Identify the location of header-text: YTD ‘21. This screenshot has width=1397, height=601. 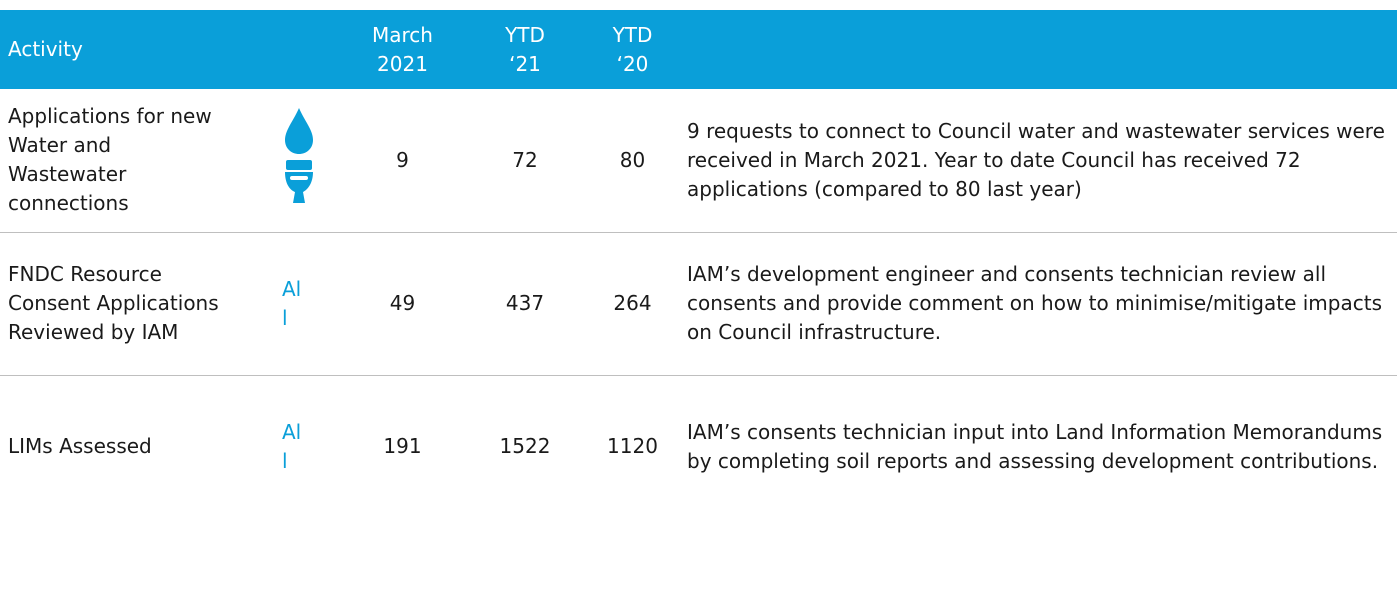
(525, 49).